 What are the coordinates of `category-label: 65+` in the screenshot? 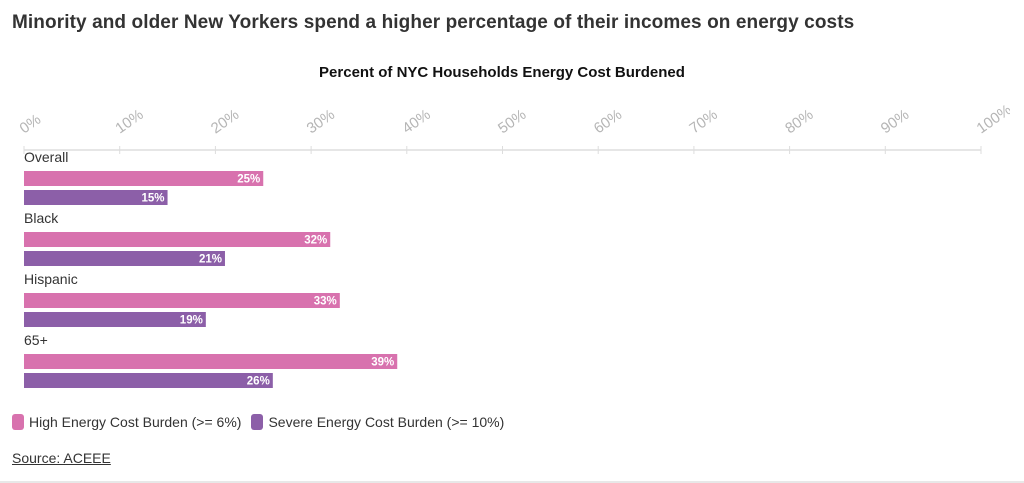 It's located at (36, 340).